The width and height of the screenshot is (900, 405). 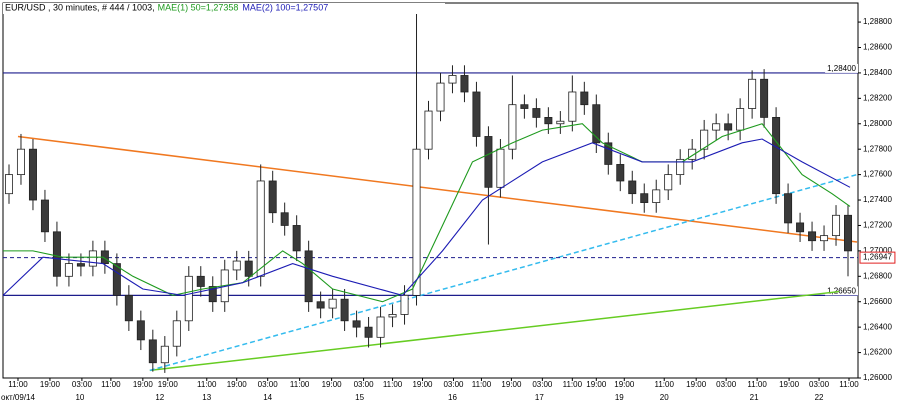 What do you see at coordinates (877, 225) in the screenshot?
I see `y-tick-label: 1,27200` at bounding box center [877, 225].